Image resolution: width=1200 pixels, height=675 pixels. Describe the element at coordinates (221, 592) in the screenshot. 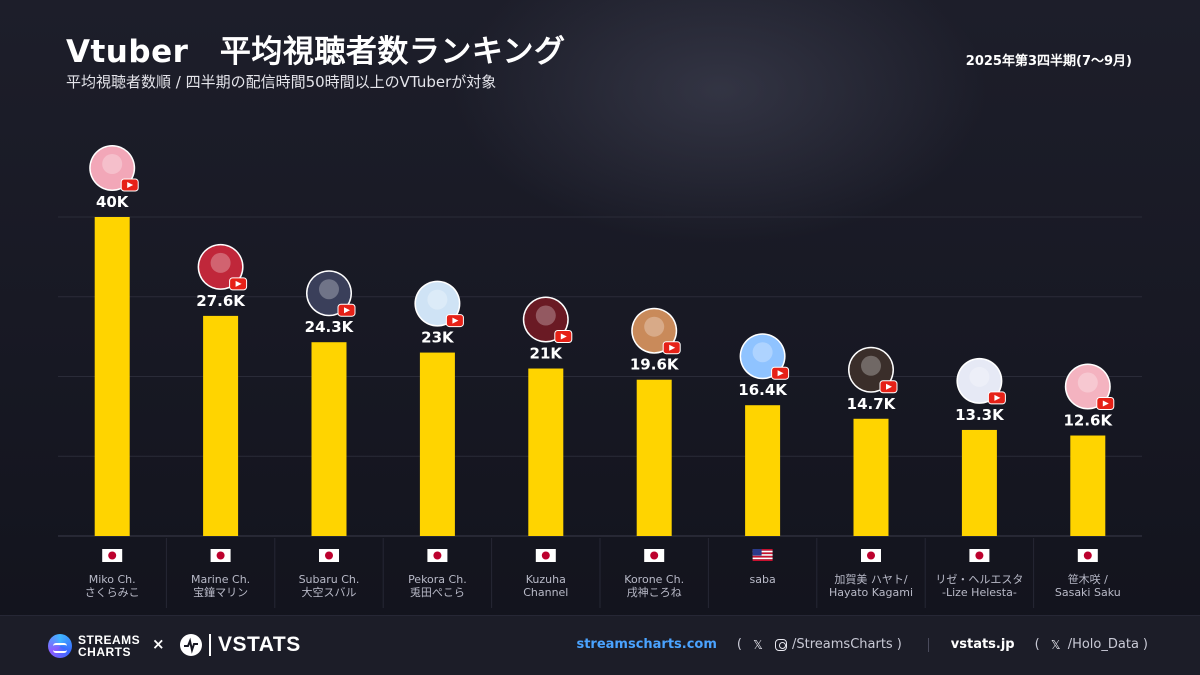

I see `category-label-line: 宝鐘マリン` at that location.